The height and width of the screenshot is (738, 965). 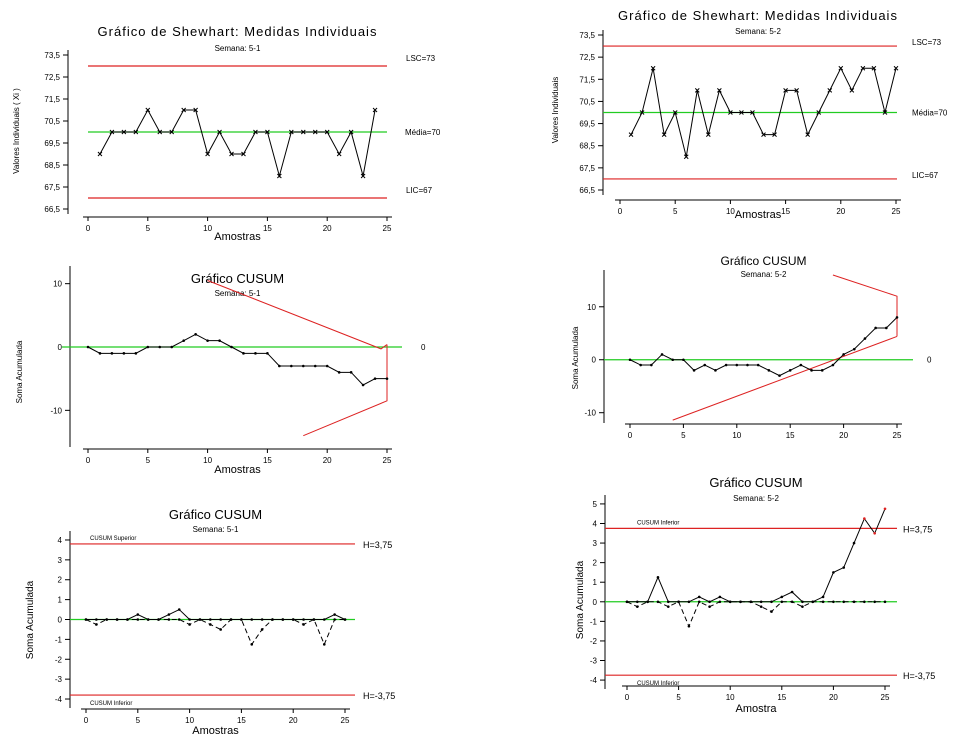 I want to click on v-mask-upper, so click(x=865, y=305).